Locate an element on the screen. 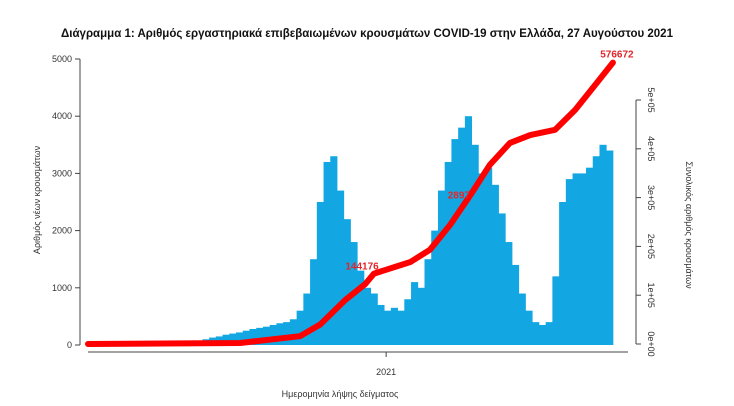 The image size is (734, 406). y2-axis-label: Συνολικός αριθμός κρουσμάτων is located at coordinates (689, 225).